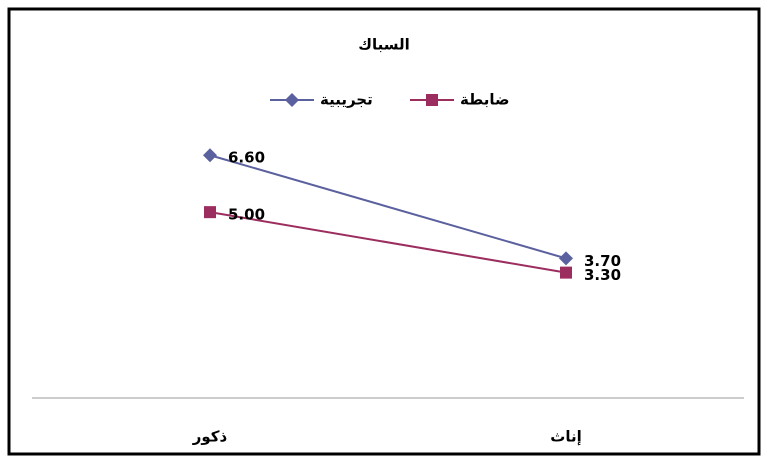  Describe the element at coordinates (384, 45) in the screenshot. I see `chart-title: السباك` at that location.